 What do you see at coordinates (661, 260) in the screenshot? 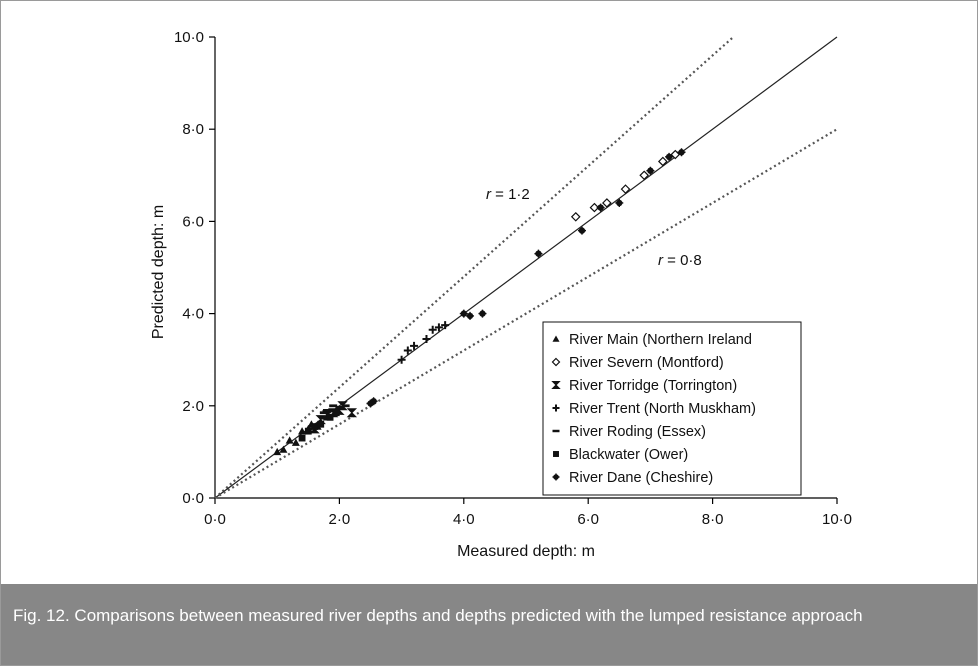
I see `line-label-r: r` at bounding box center [661, 260].